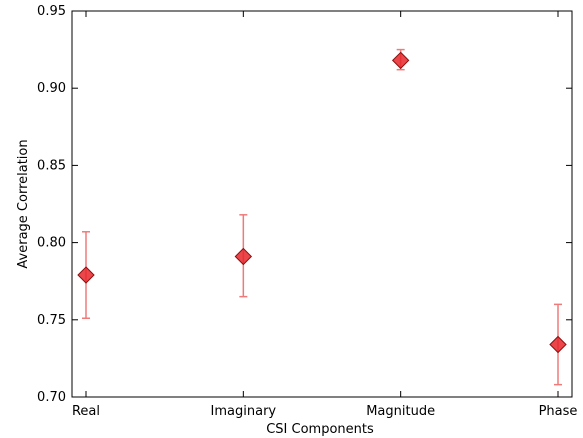  What do you see at coordinates (400, 411) in the screenshot?
I see `x-tick-label: Magnitude` at bounding box center [400, 411].